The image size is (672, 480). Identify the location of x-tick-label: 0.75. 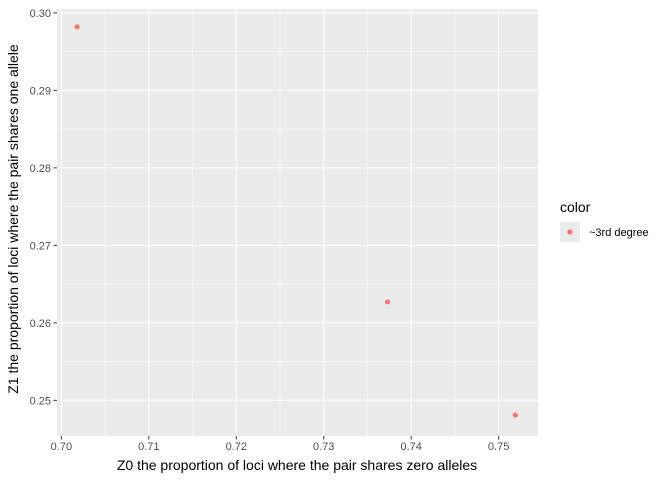
(498, 447).